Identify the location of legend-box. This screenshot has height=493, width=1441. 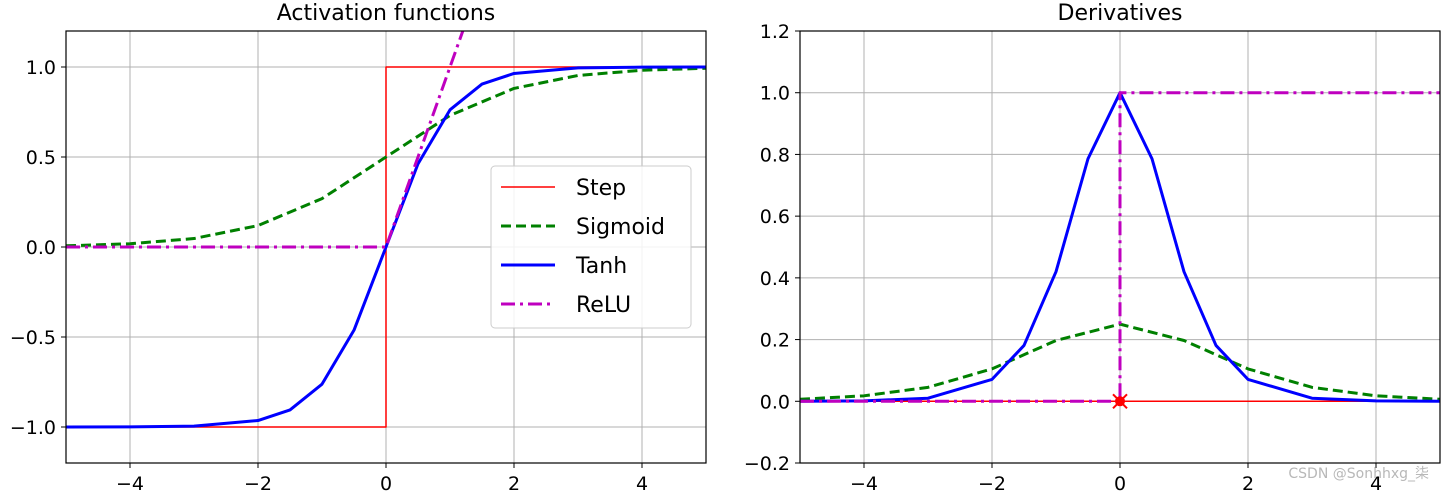
(591, 247).